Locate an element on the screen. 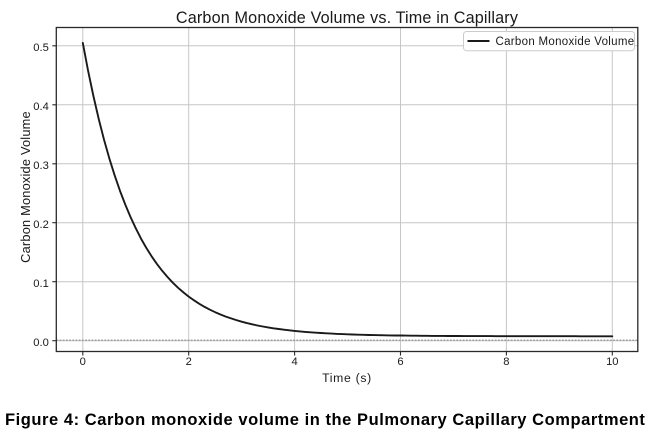 This screenshot has width=652, height=439. svg-text: 0.4 is located at coordinates (41, 107).